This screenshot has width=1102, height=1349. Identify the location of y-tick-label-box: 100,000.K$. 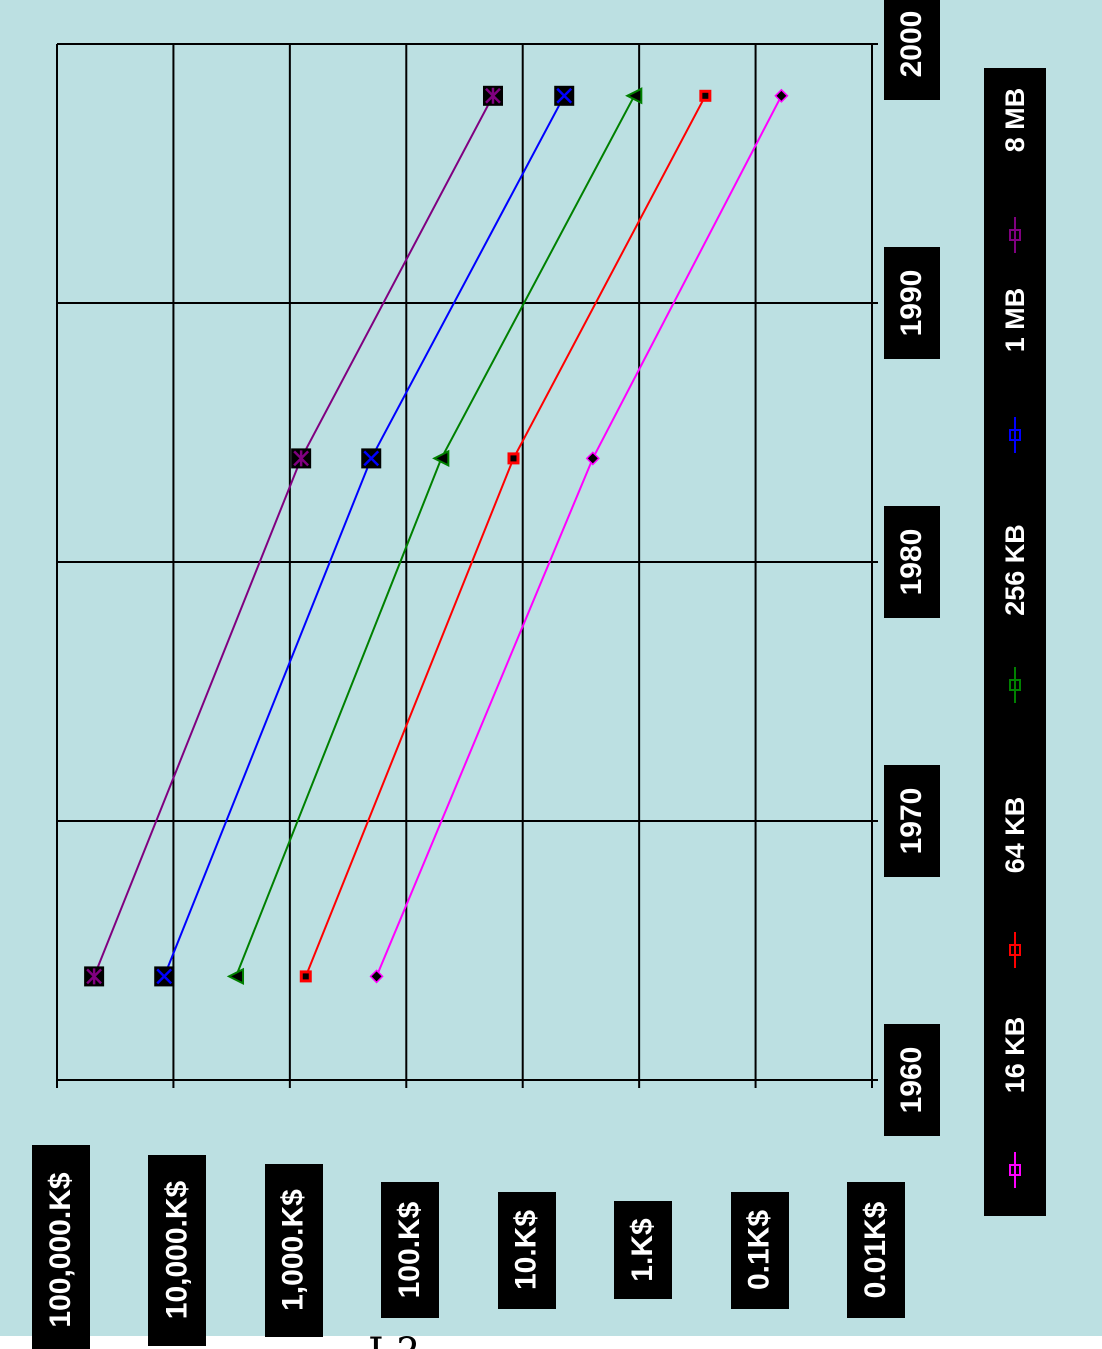
(61, 1247).